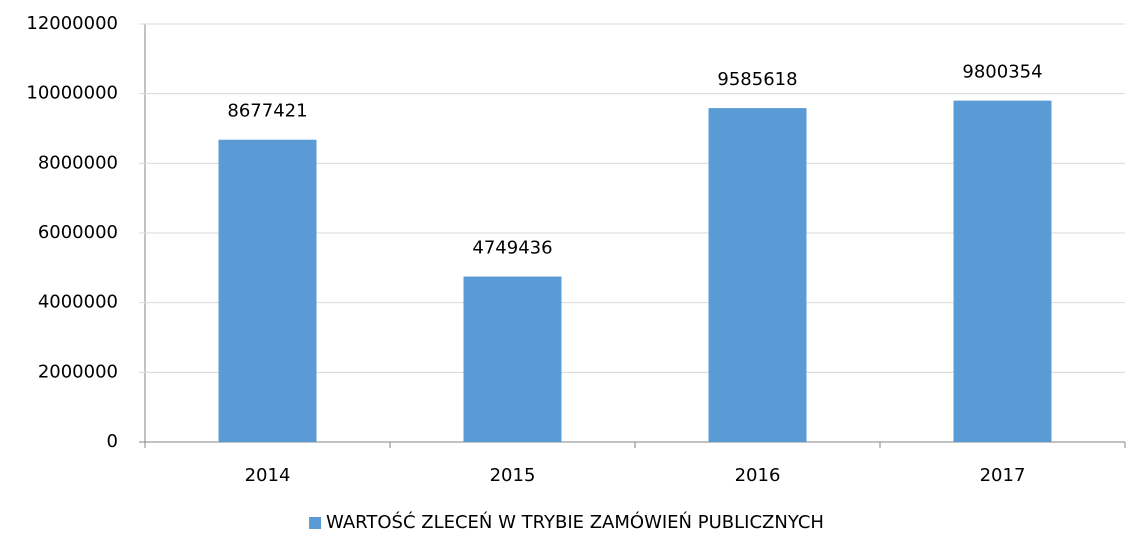 The height and width of the screenshot is (540, 1133). Describe the element at coordinates (78, 371) in the screenshot. I see `y-tick-label: 2000000` at that location.